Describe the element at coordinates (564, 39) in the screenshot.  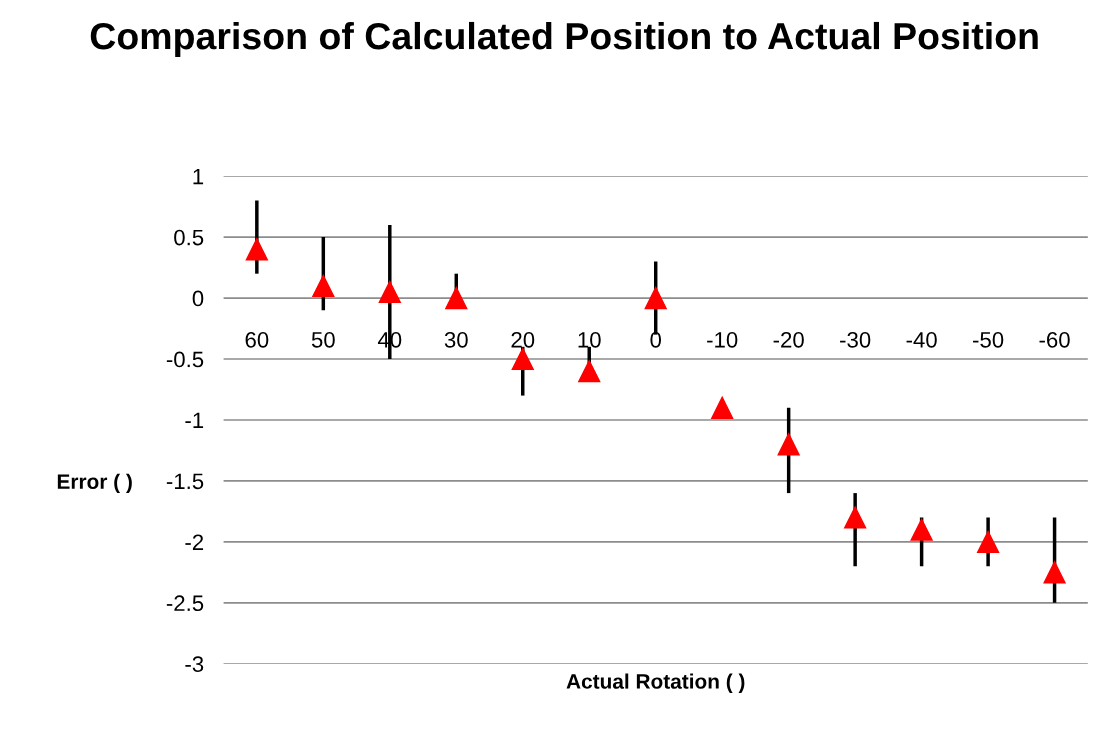
I see `chart-title: Comparison of Calculated Position to Actual Position` at that location.